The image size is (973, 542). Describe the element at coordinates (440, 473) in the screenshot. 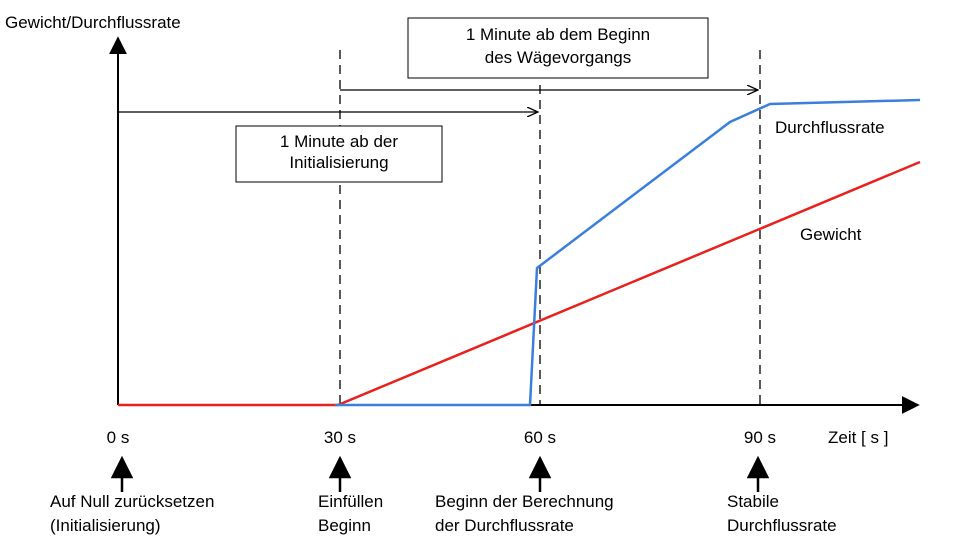

I see `event-arrows` at that location.